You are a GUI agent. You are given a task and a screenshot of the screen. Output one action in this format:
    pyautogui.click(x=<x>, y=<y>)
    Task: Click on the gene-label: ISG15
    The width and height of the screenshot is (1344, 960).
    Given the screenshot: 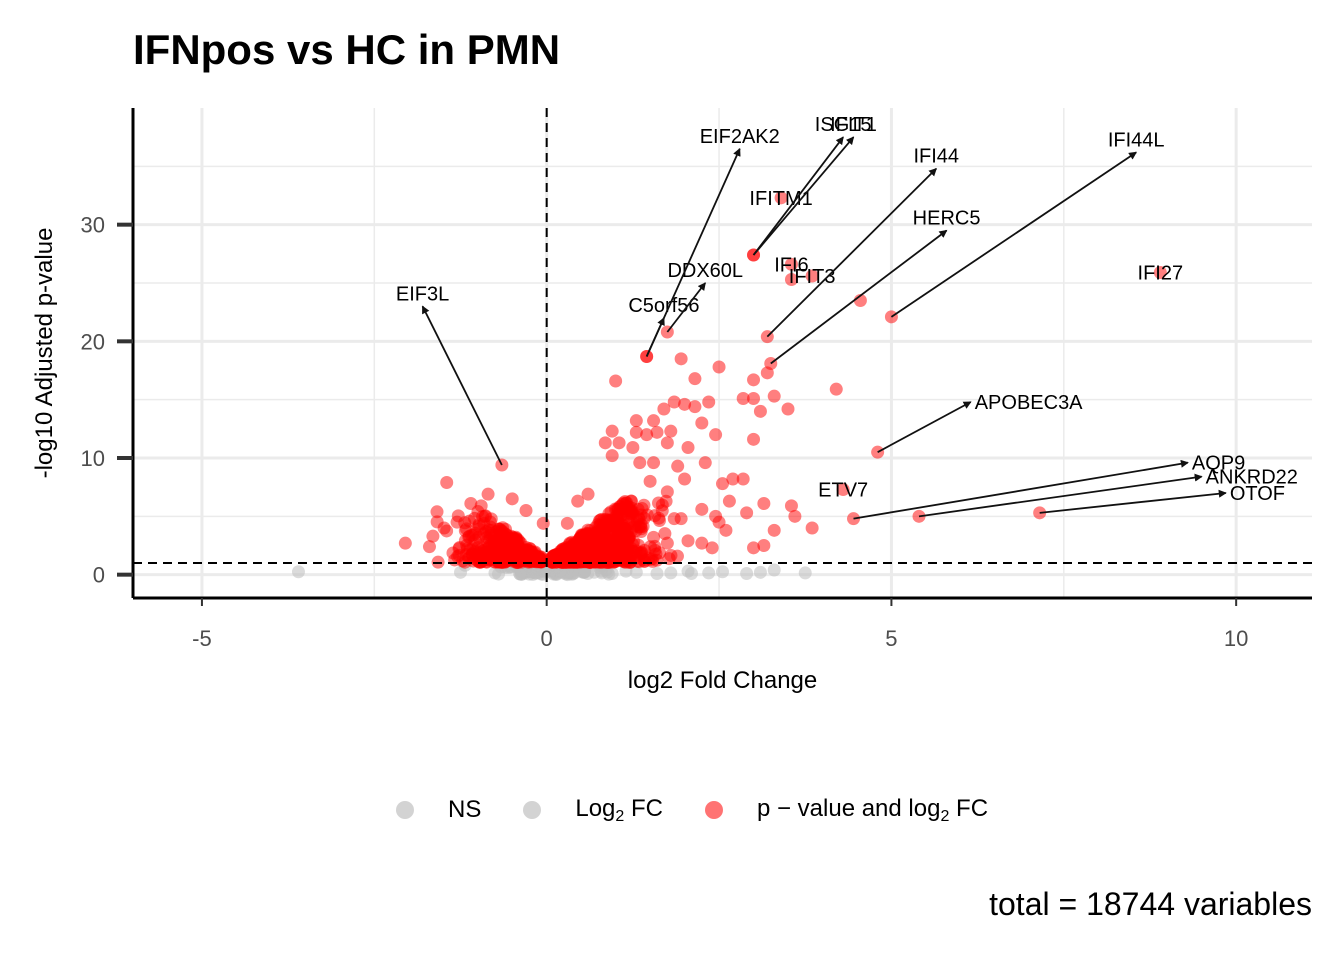 What is the action you would take?
    pyautogui.click(x=843, y=125)
    